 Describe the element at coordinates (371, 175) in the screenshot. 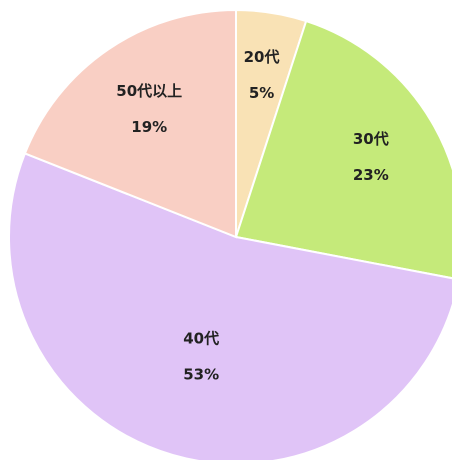

I see `value-label: 23%` at that location.